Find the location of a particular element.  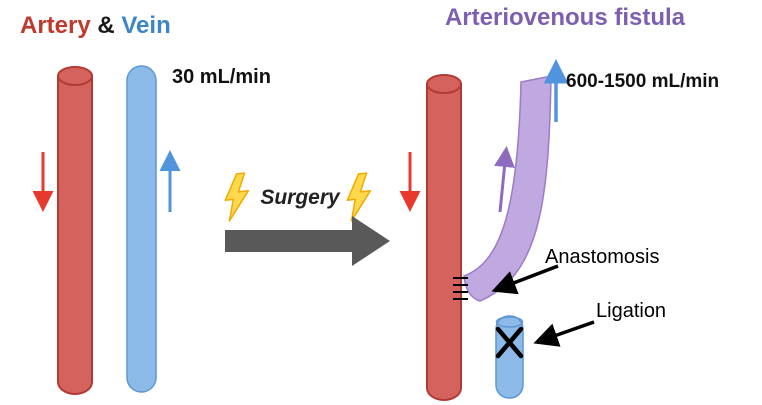

anastomosis-label: Anastomosis is located at coordinates (602, 257).